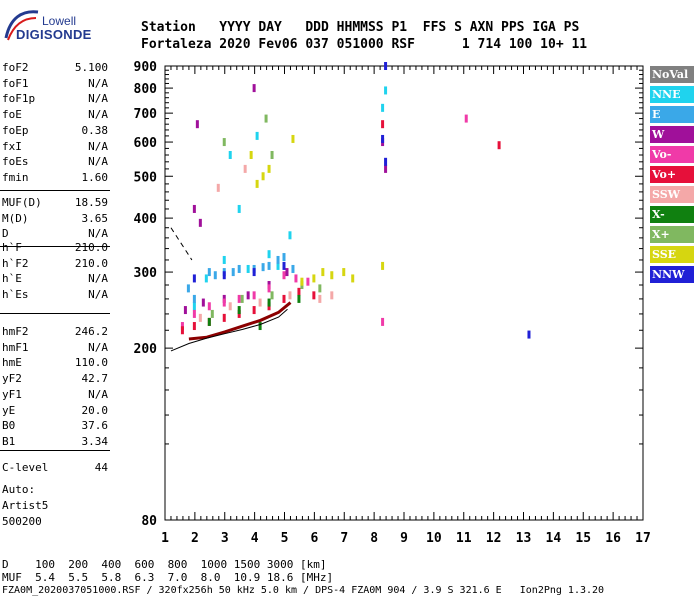  Describe the element at coordinates (12, 363) in the screenshot. I see `param-name: hmE` at that location.